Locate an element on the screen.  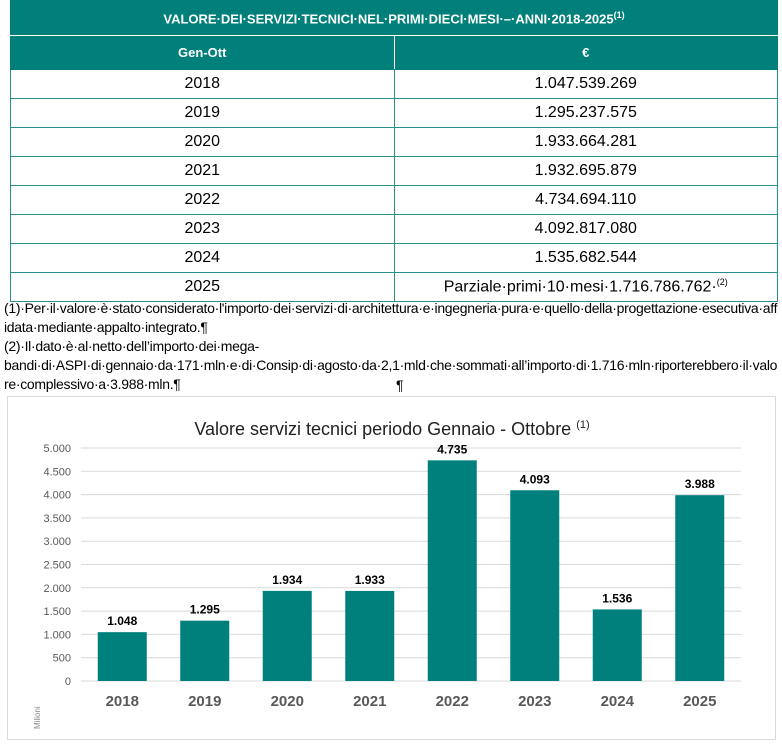
year-cell: 2023 is located at coordinates (202, 229).